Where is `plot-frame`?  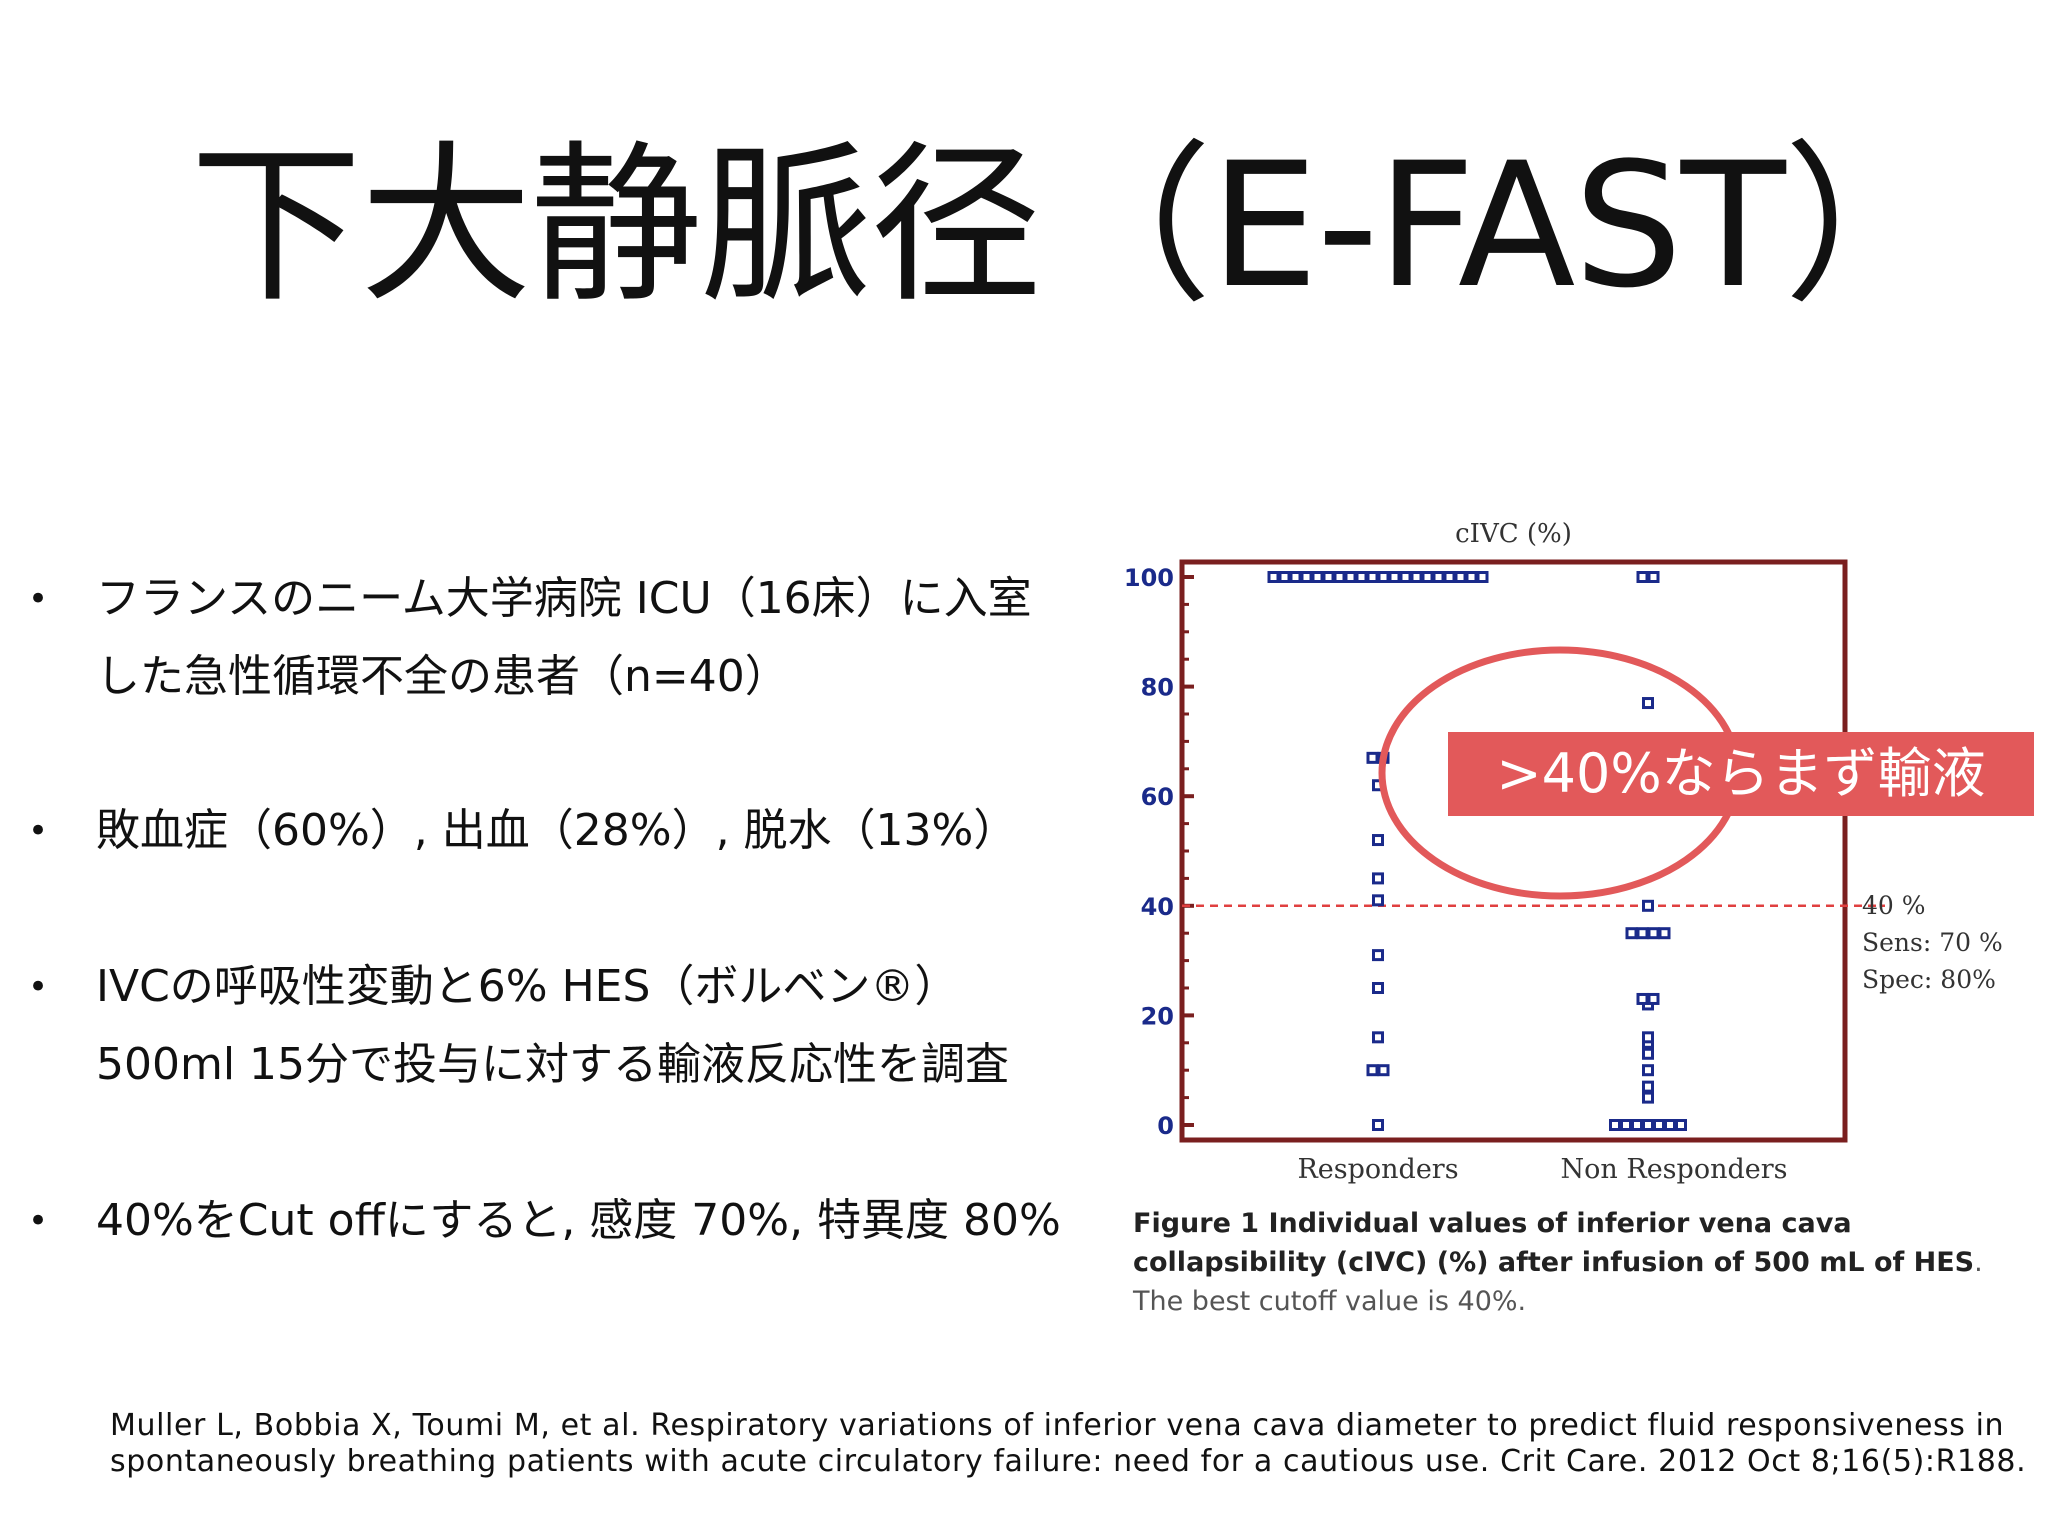 plot-frame is located at coordinates (1513, 851).